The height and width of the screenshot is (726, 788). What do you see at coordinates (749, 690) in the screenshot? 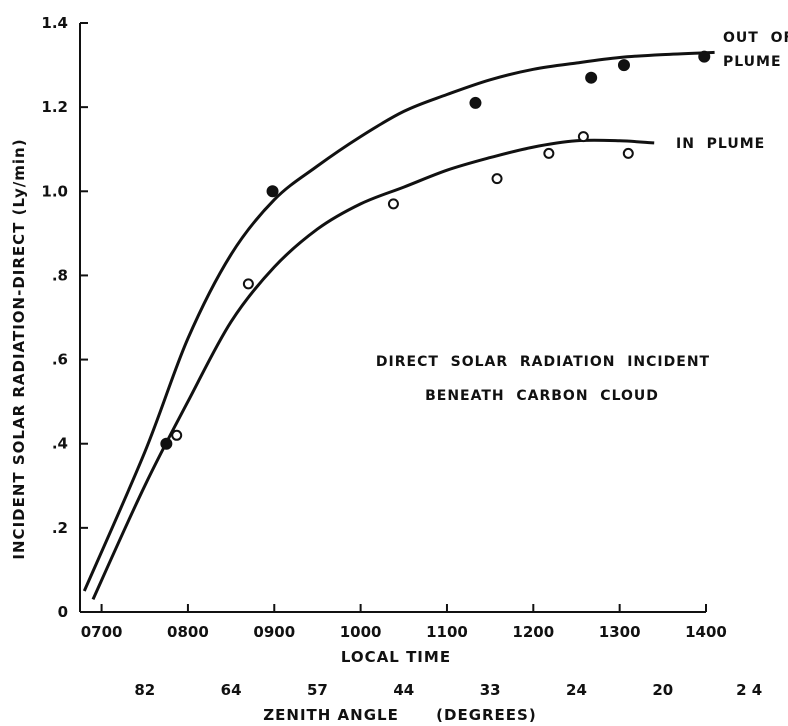
I see `zenith-angle-label: 2 4` at bounding box center [749, 690].